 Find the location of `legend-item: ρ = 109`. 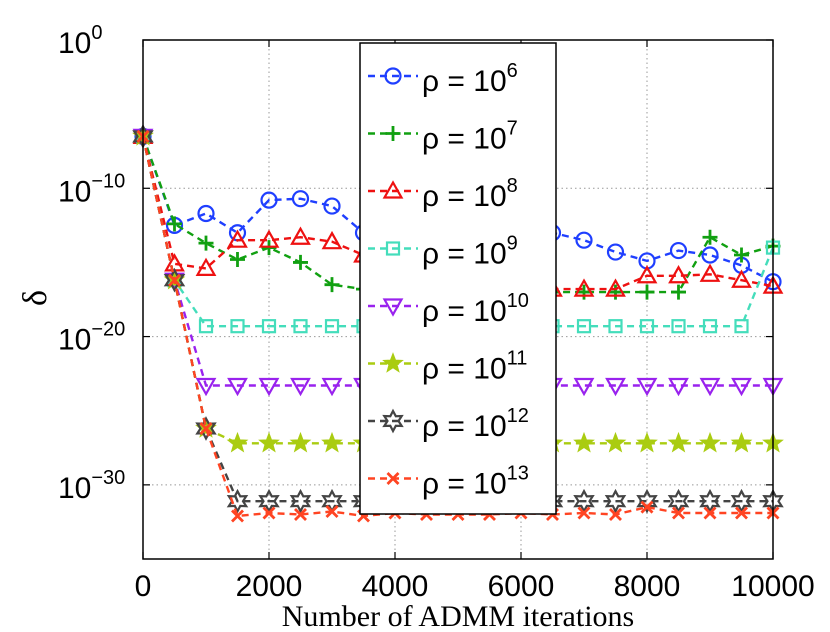

legend-item: ρ = 109 is located at coordinates (443, 252).